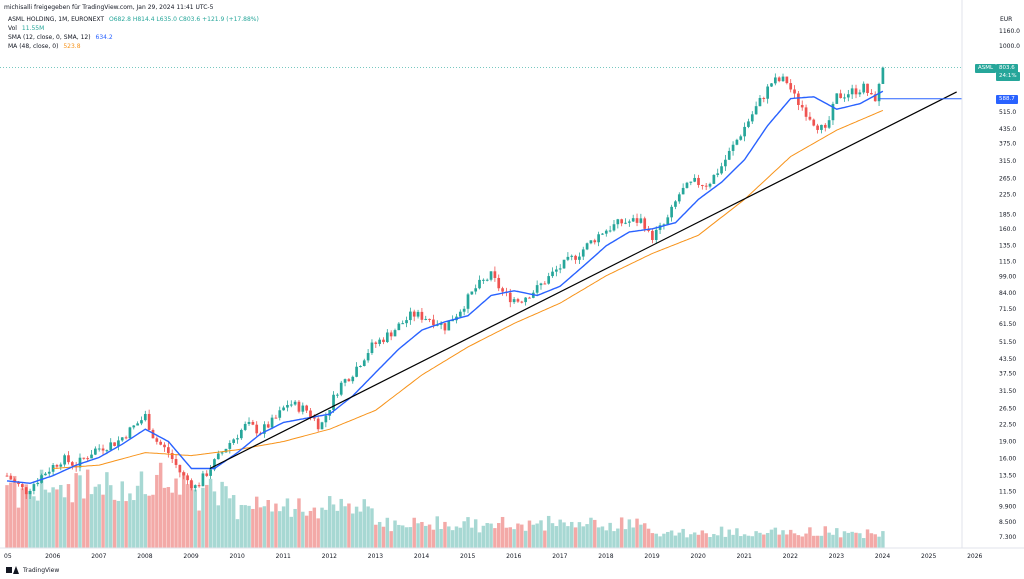 The width and height of the screenshot is (1024, 579). I want to click on time-tick-label: 2011, so click(283, 556).